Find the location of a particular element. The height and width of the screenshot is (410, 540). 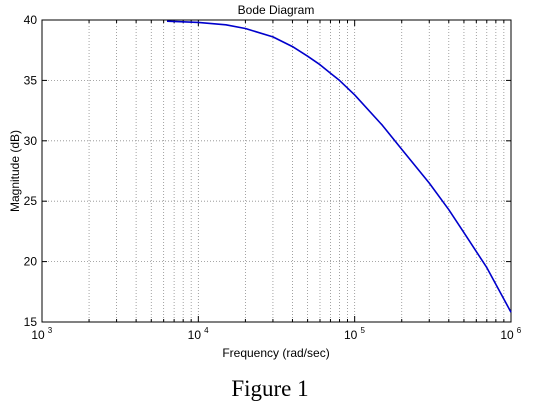

y-tick-label: 35 is located at coordinates (31, 80).